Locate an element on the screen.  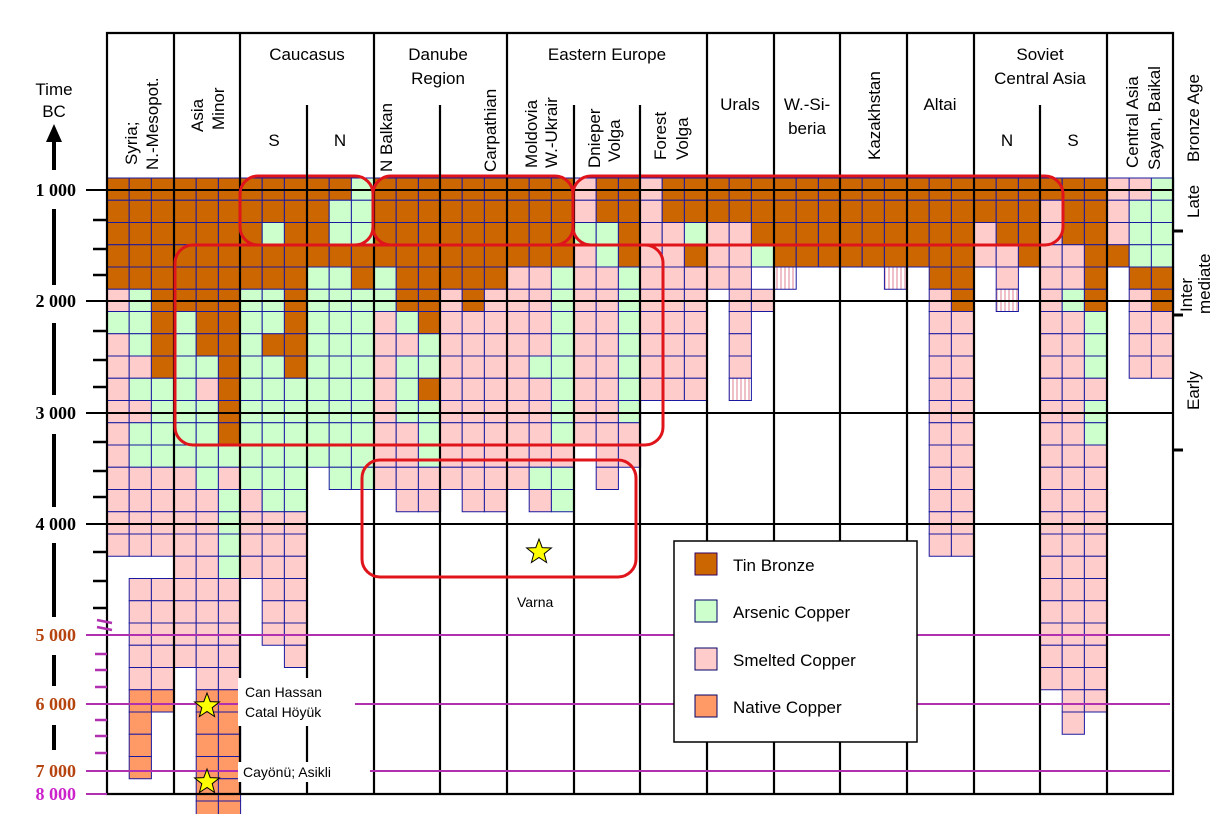
annotation-varna: Varna is located at coordinates (535, 602).